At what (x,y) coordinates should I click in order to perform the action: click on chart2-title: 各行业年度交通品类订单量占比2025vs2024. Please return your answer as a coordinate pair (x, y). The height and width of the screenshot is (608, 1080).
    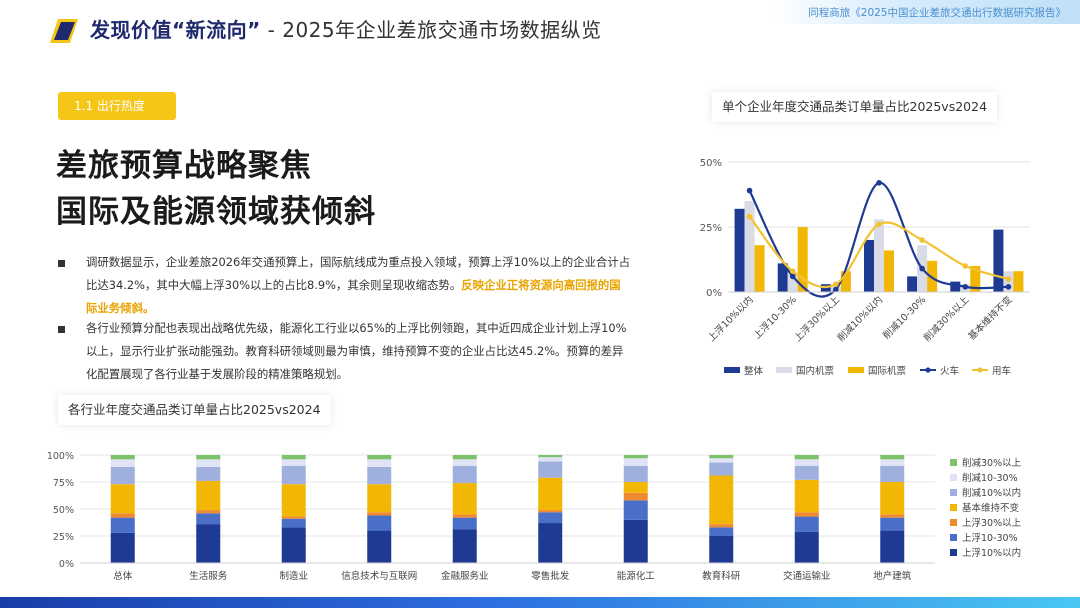
    Looking at the image, I should click on (194, 410).